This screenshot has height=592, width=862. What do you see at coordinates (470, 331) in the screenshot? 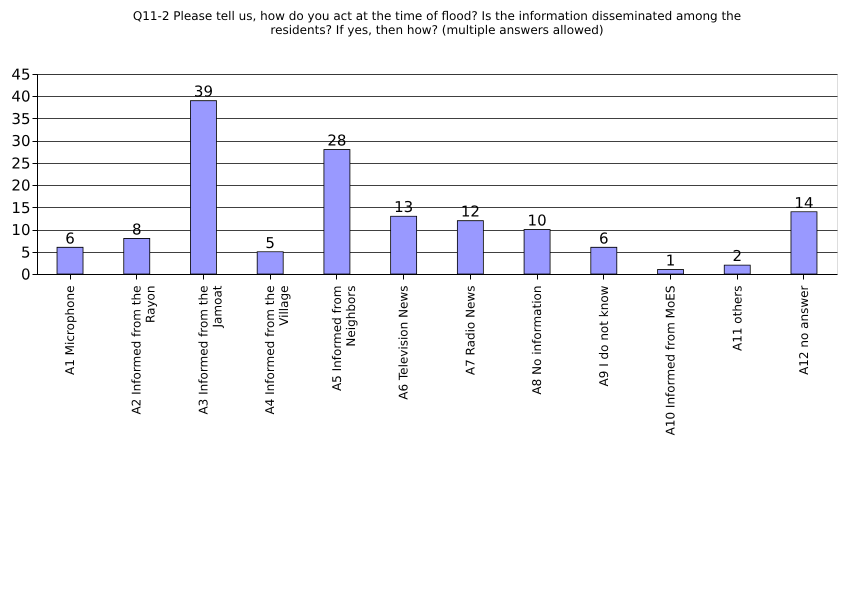
I see `x-tick-label: A7 Radio News` at bounding box center [470, 331].